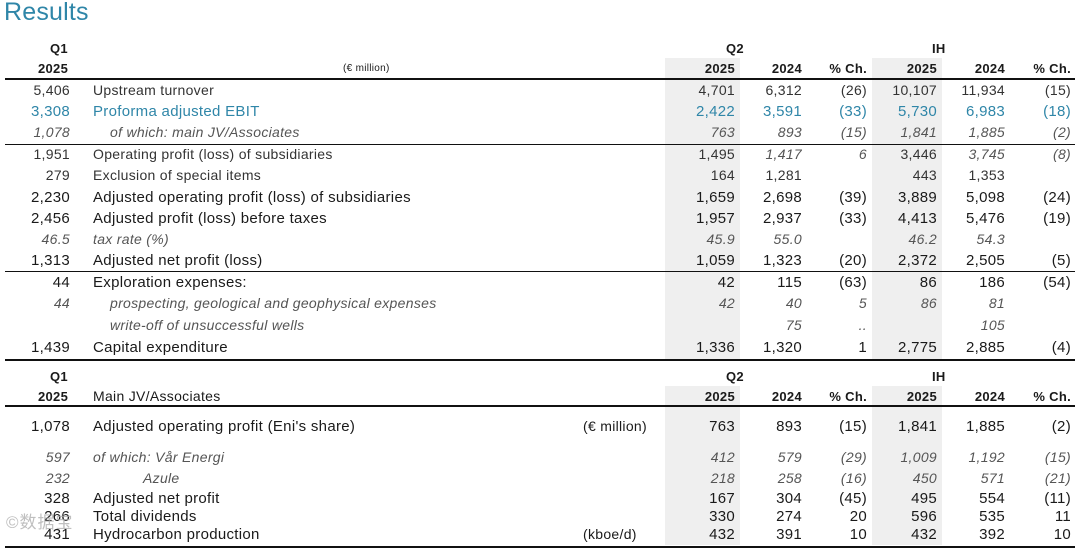 The image size is (1080, 550). Describe the element at coordinates (782, 218) in the screenshot. I see `cell: 2,937` at that location.